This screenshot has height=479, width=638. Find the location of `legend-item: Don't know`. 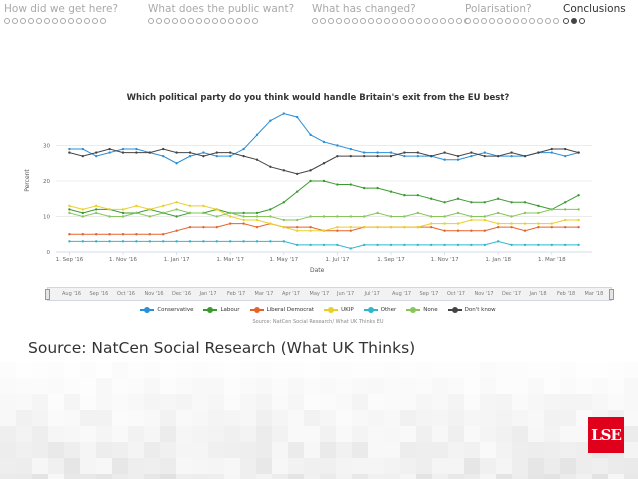

legend-item: Don't know is located at coordinates (471, 310).